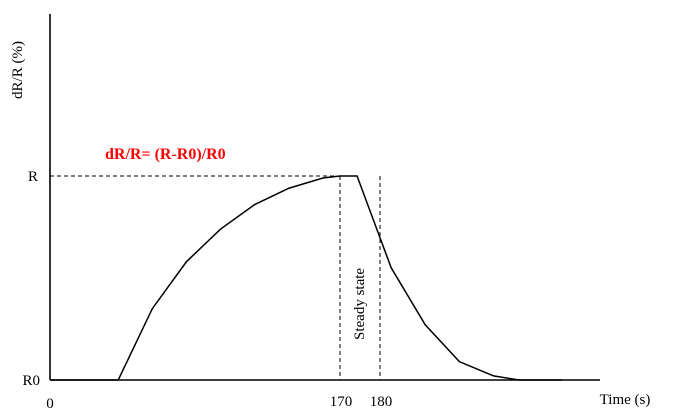 This screenshot has width=681, height=412. I want to click on steady-state-annotation: Steady state, so click(360, 304).